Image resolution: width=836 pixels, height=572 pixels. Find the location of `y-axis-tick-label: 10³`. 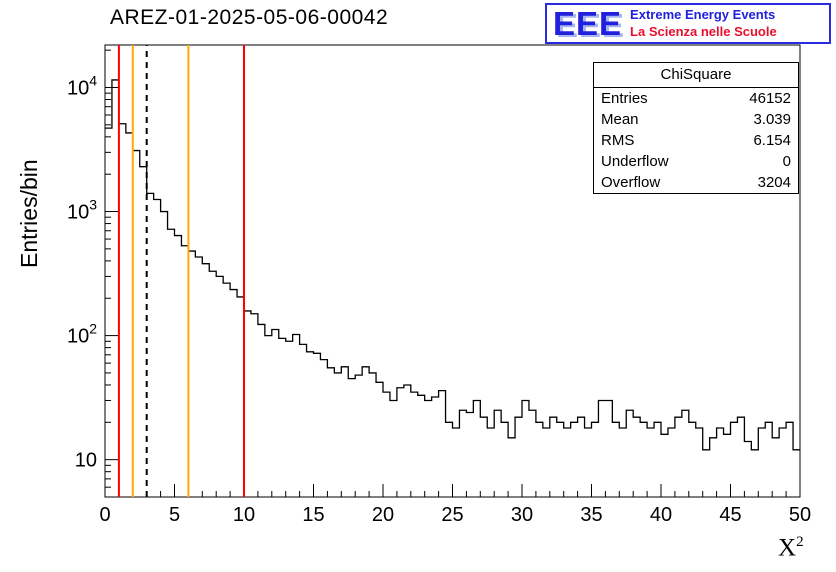

y-axis-tick-label: 10³ is located at coordinates (82, 210).